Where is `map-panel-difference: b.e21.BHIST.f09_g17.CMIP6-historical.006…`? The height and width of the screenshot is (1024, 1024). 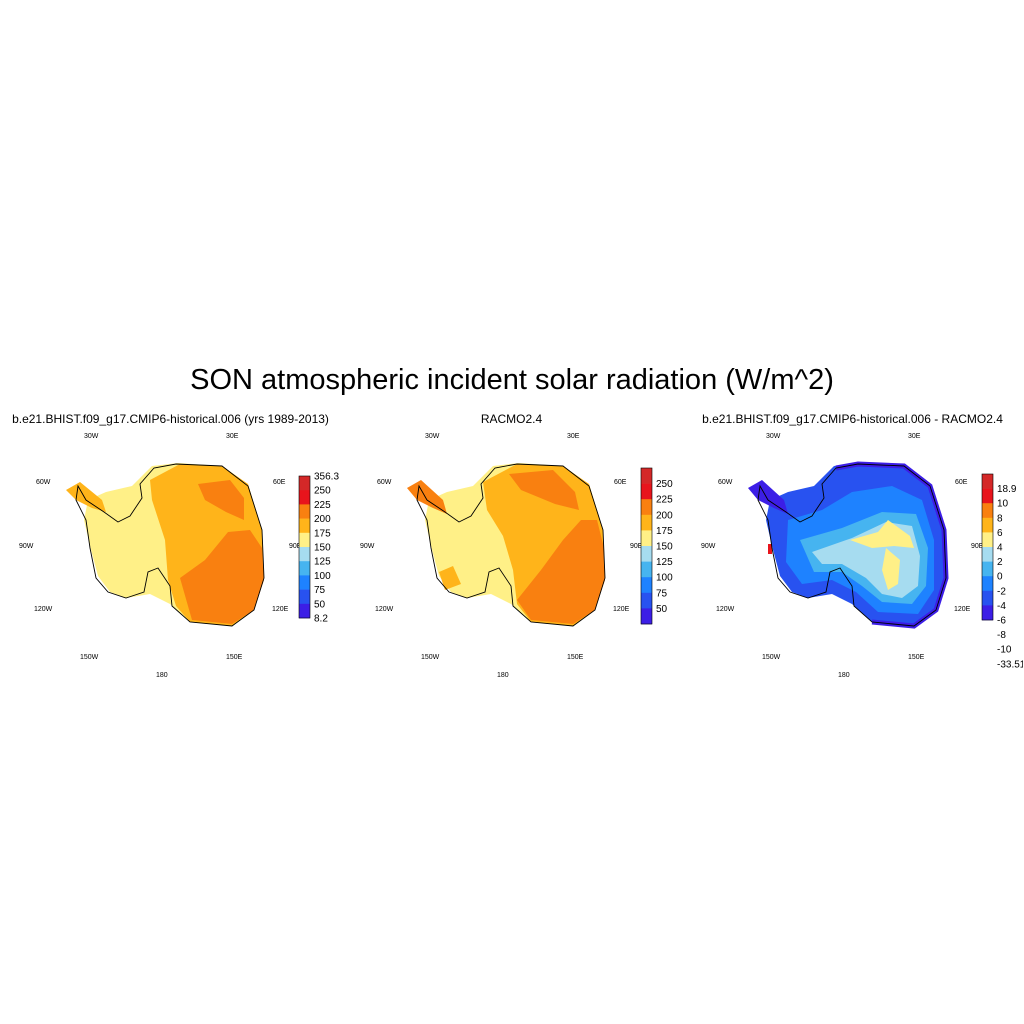
map-panel-difference: b.e21.BHIST.f09_g17.CMIP6-historical.006… is located at coordinates (852, 548).